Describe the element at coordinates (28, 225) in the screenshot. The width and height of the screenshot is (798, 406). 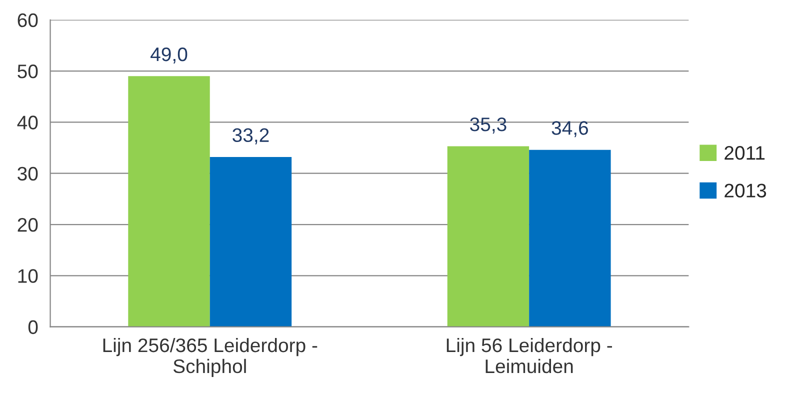
I see `y-tick-label: 20` at that location.